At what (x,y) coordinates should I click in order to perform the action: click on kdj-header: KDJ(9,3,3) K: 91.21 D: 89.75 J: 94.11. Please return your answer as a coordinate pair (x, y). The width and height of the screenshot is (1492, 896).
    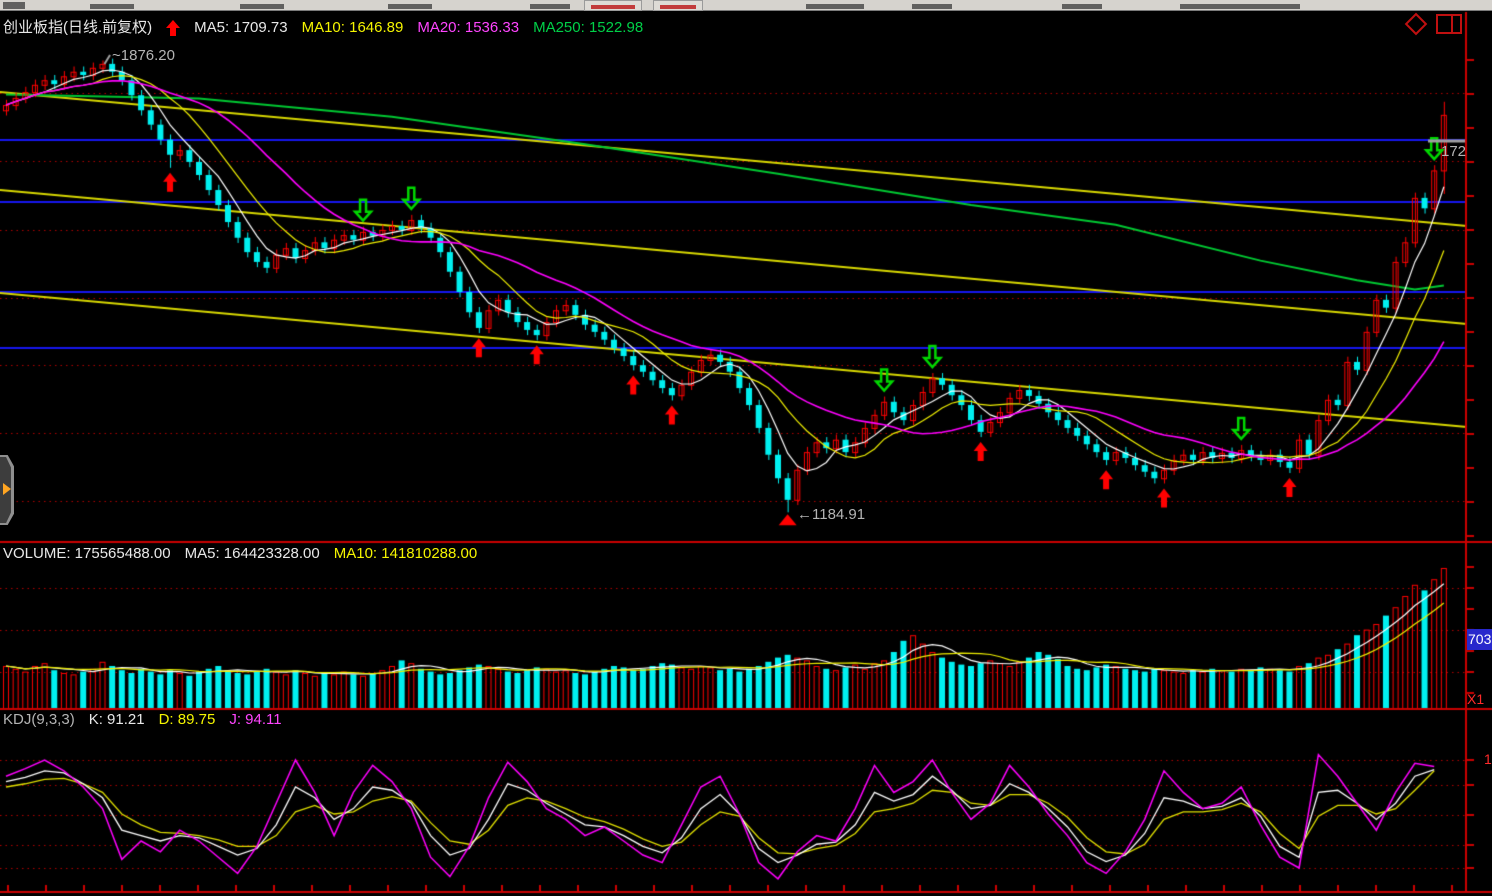
    Looking at the image, I should click on (142, 719).